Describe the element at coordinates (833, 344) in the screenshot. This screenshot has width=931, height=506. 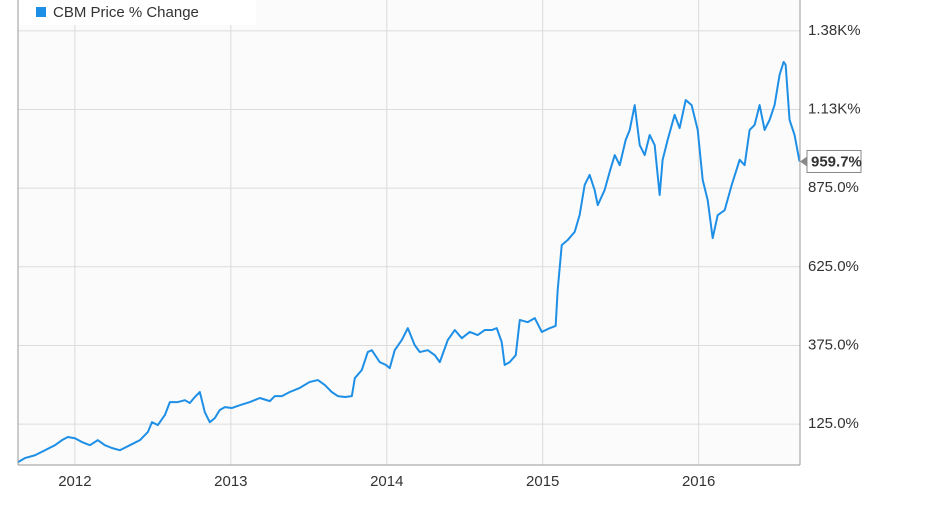
I see `y-tick-label: 375.0%` at that location.